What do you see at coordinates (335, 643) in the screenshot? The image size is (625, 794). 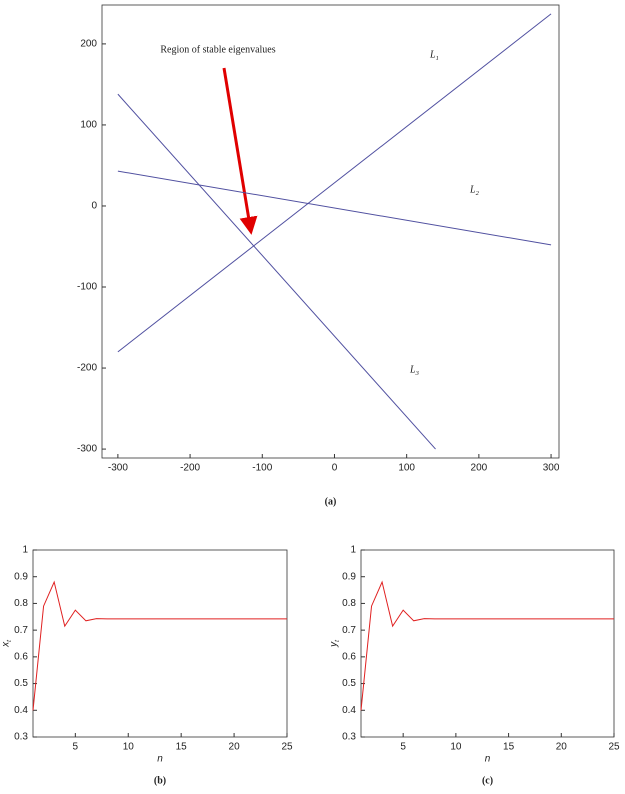 I see `y-axis-label: yt` at bounding box center [335, 643].